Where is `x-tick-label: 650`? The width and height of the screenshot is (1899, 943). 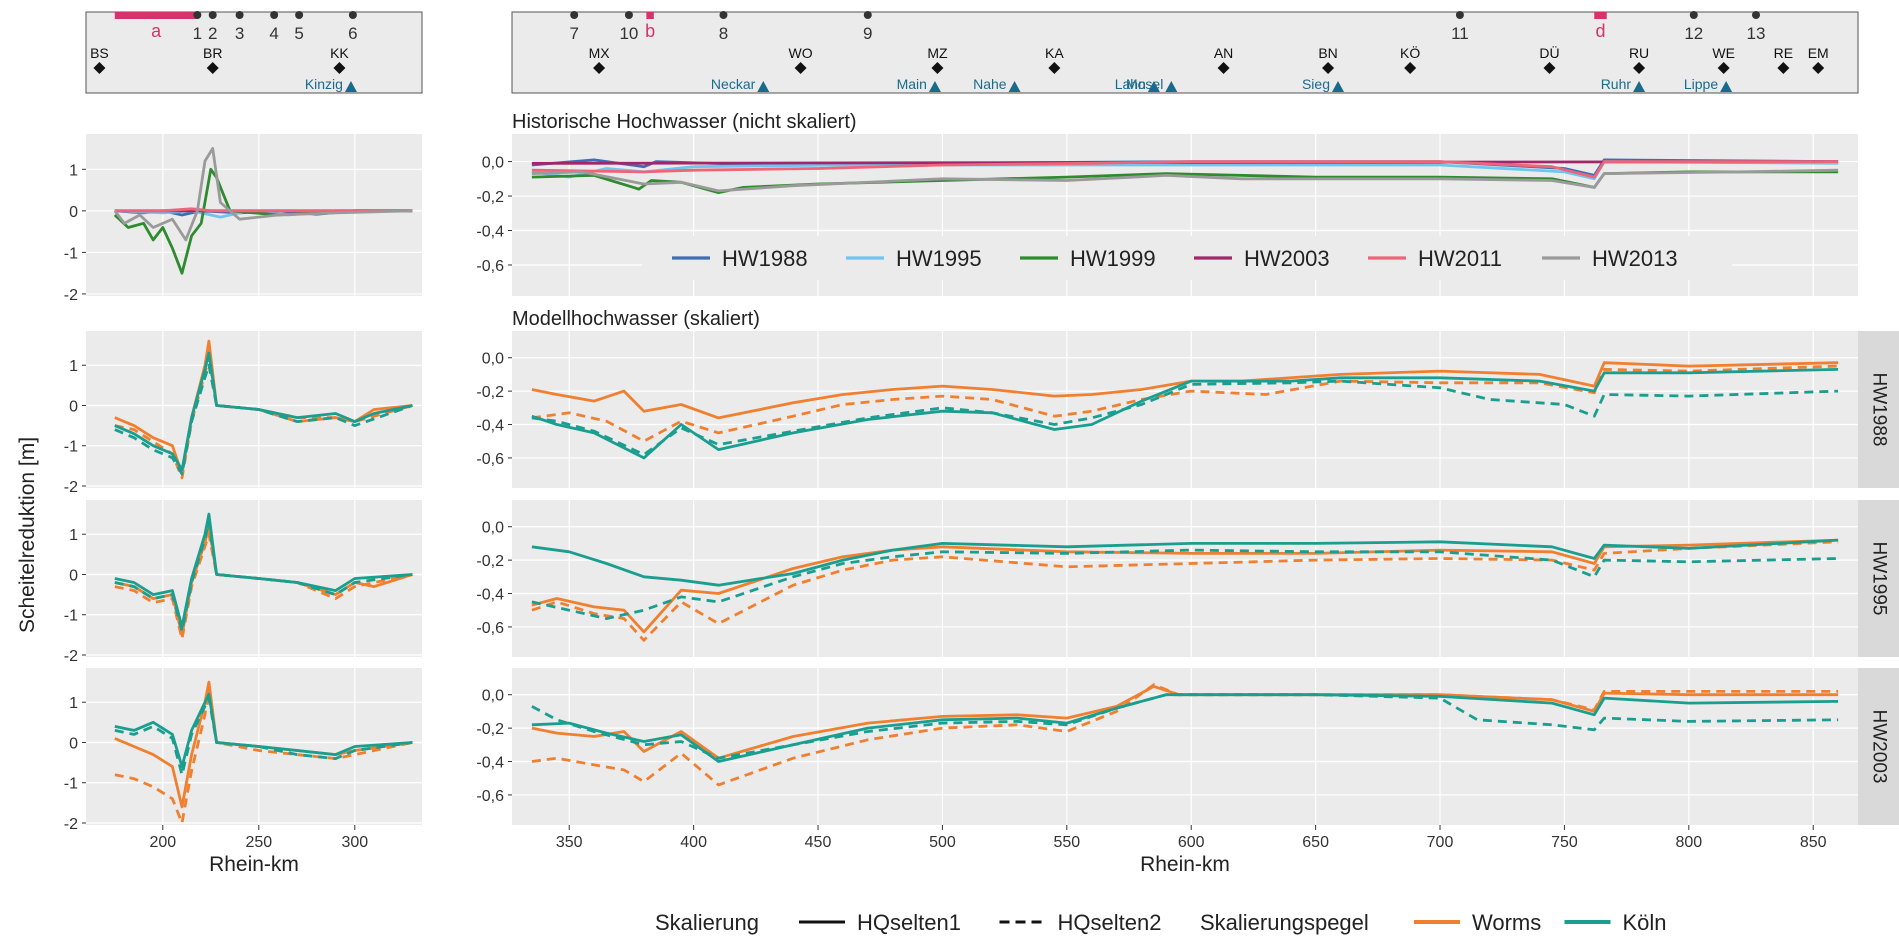 x-tick-label: 650 is located at coordinates (1315, 842).